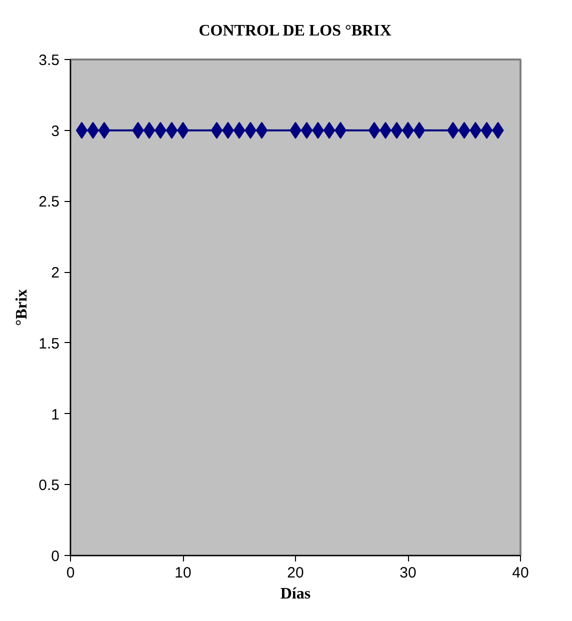  I want to click on chart-title: CONTROL DE LOS °BRIX, so click(295, 31).